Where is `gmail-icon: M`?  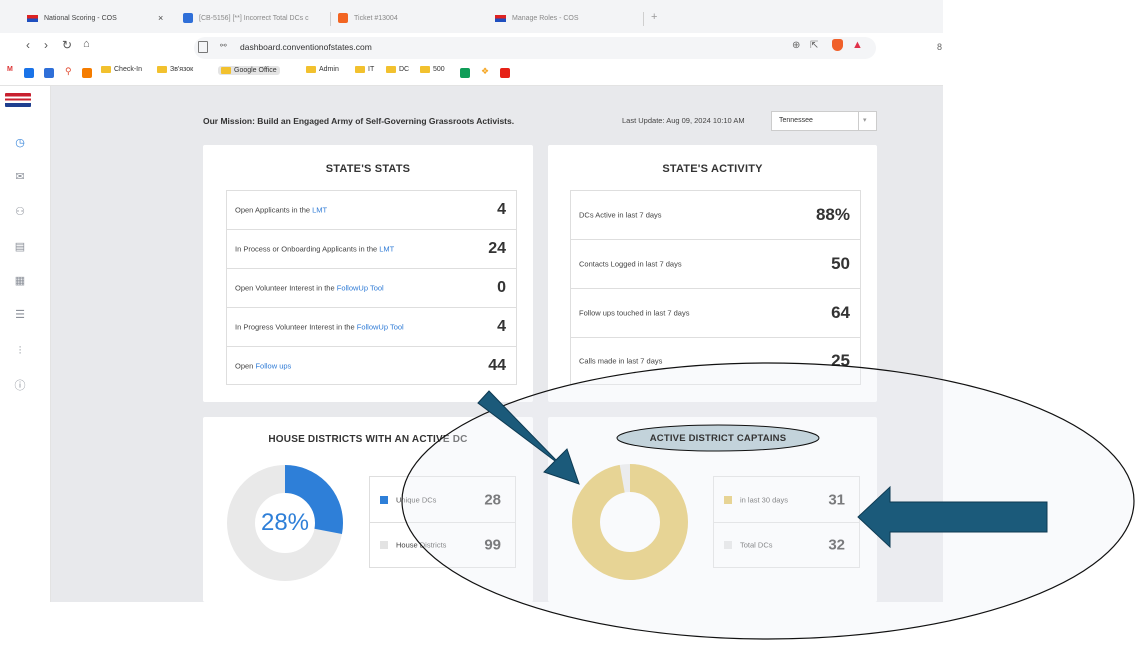
gmail-icon: M is located at coordinates (10, 69).